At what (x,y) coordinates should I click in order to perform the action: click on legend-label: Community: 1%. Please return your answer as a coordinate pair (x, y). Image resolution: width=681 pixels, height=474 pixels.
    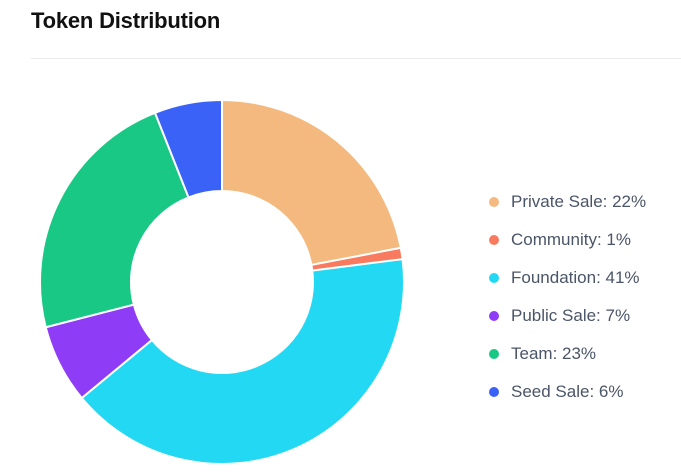
    Looking at the image, I should click on (571, 239).